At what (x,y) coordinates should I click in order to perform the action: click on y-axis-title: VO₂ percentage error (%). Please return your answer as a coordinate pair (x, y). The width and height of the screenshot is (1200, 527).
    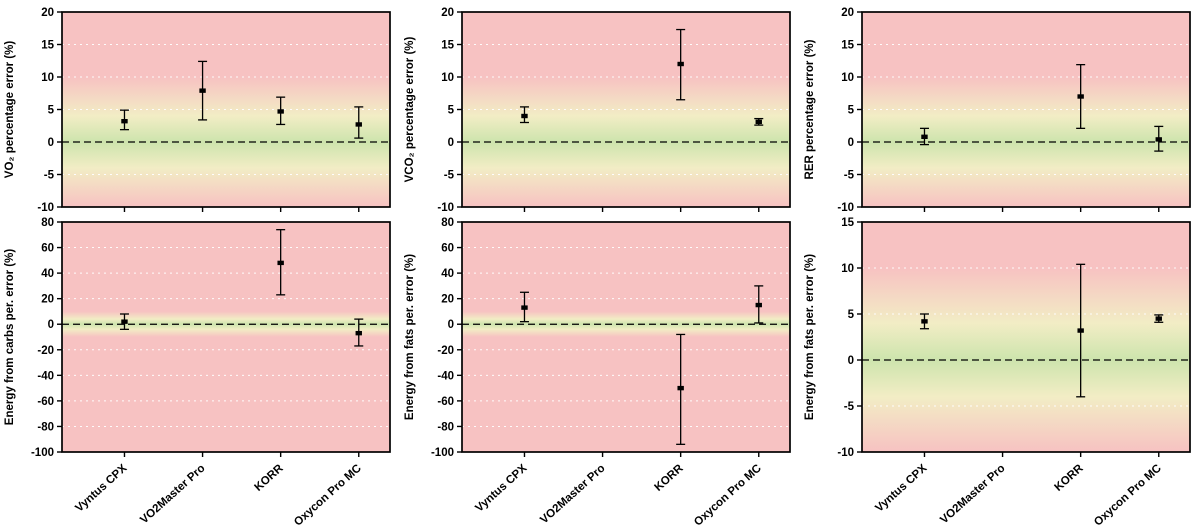
    Looking at the image, I should click on (10, 110).